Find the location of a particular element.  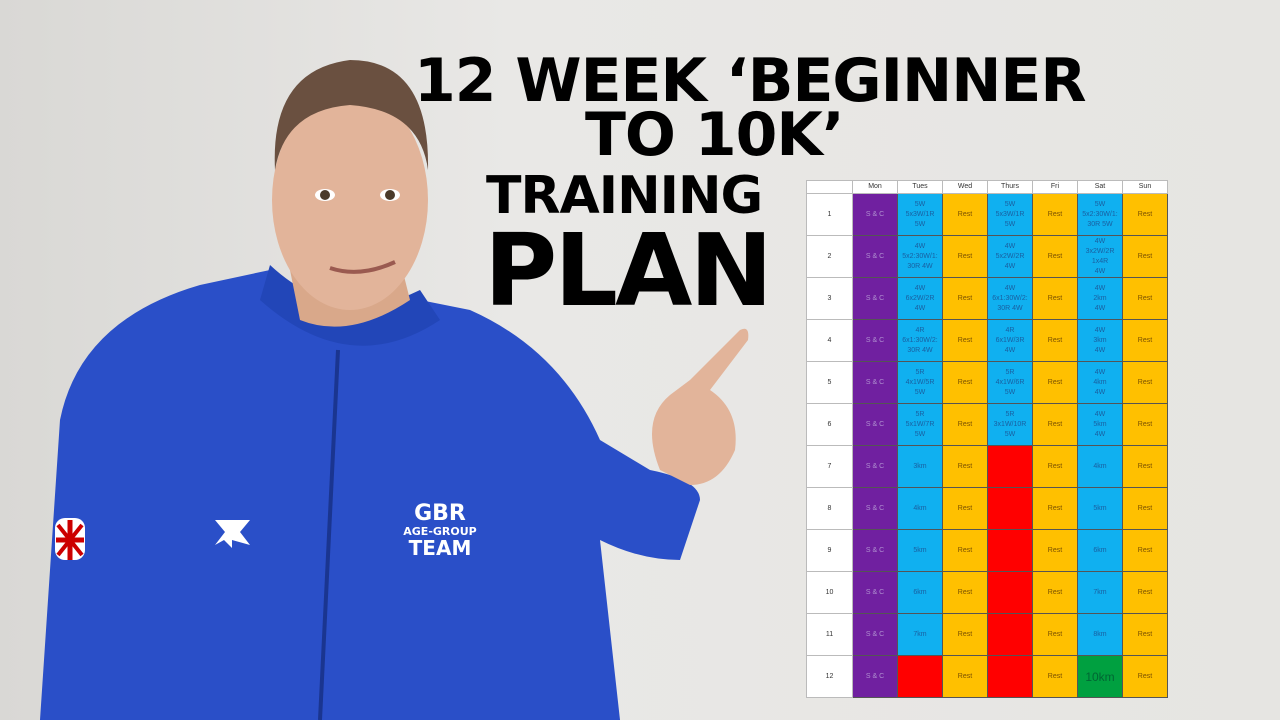

table-row: 12 S & C Rest Rest 10km Rest is located at coordinates (987, 676).